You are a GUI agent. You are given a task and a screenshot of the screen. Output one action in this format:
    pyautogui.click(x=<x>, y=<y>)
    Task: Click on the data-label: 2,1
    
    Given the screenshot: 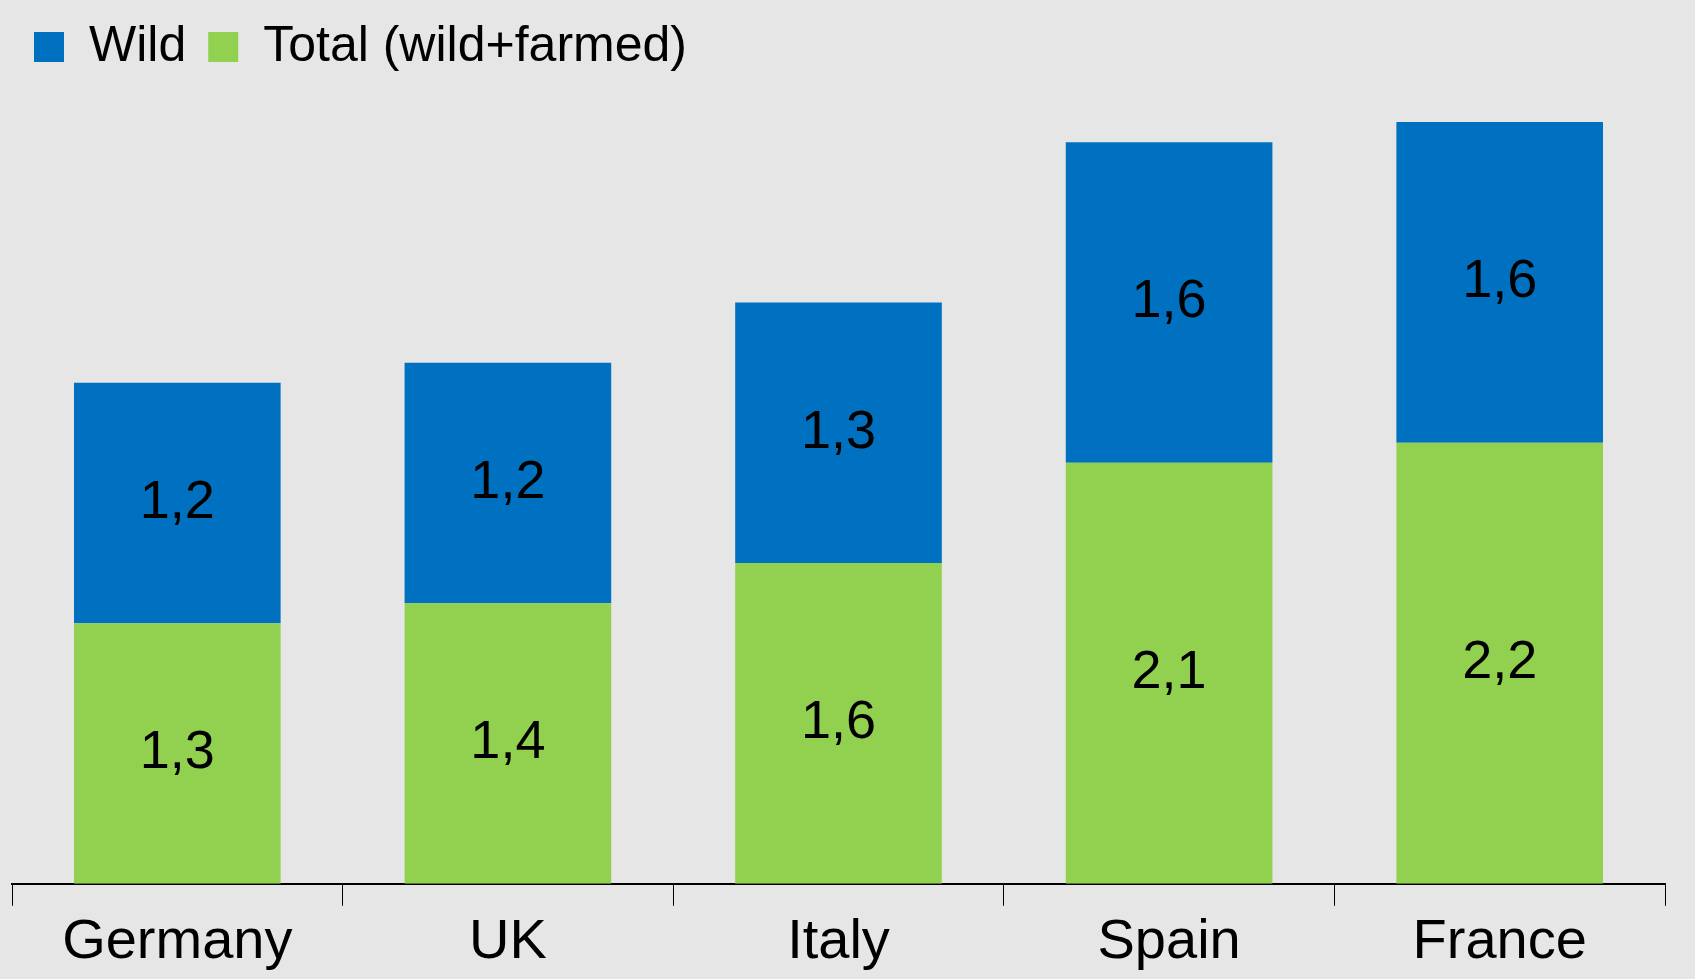 What is the action you would take?
    pyautogui.click(x=1169, y=669)
    